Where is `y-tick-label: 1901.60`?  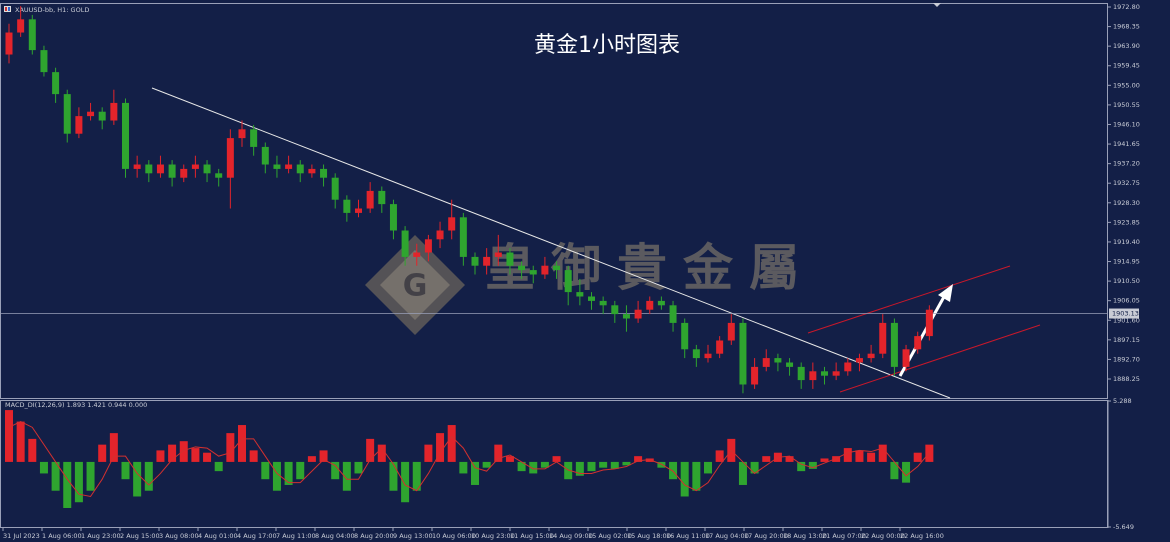
y-tick-label: 1901.60 is located at coordinates (1126, 320).